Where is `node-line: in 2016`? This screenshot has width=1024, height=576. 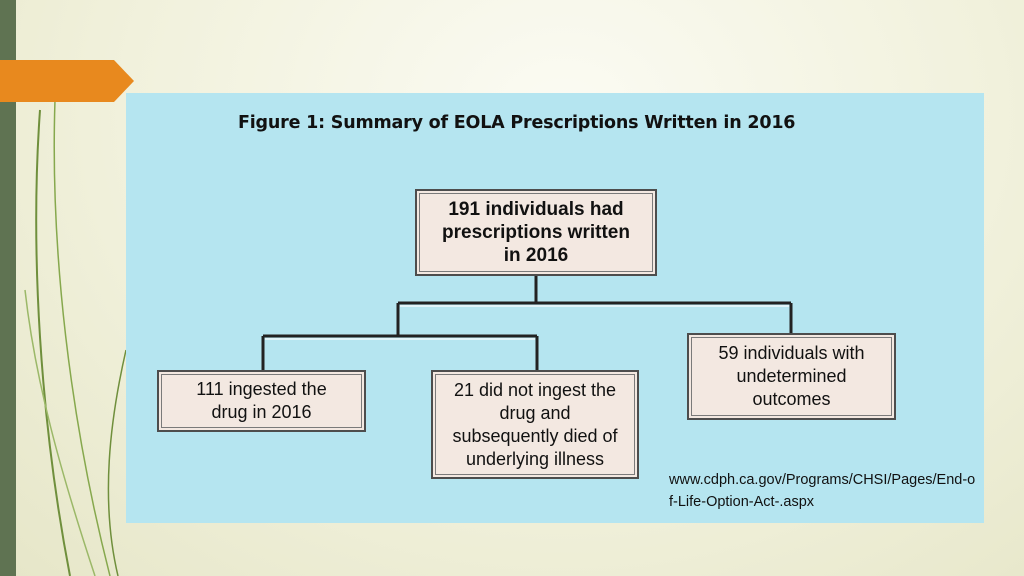
node-line: in 2016 is located at coordinates (536, 255).